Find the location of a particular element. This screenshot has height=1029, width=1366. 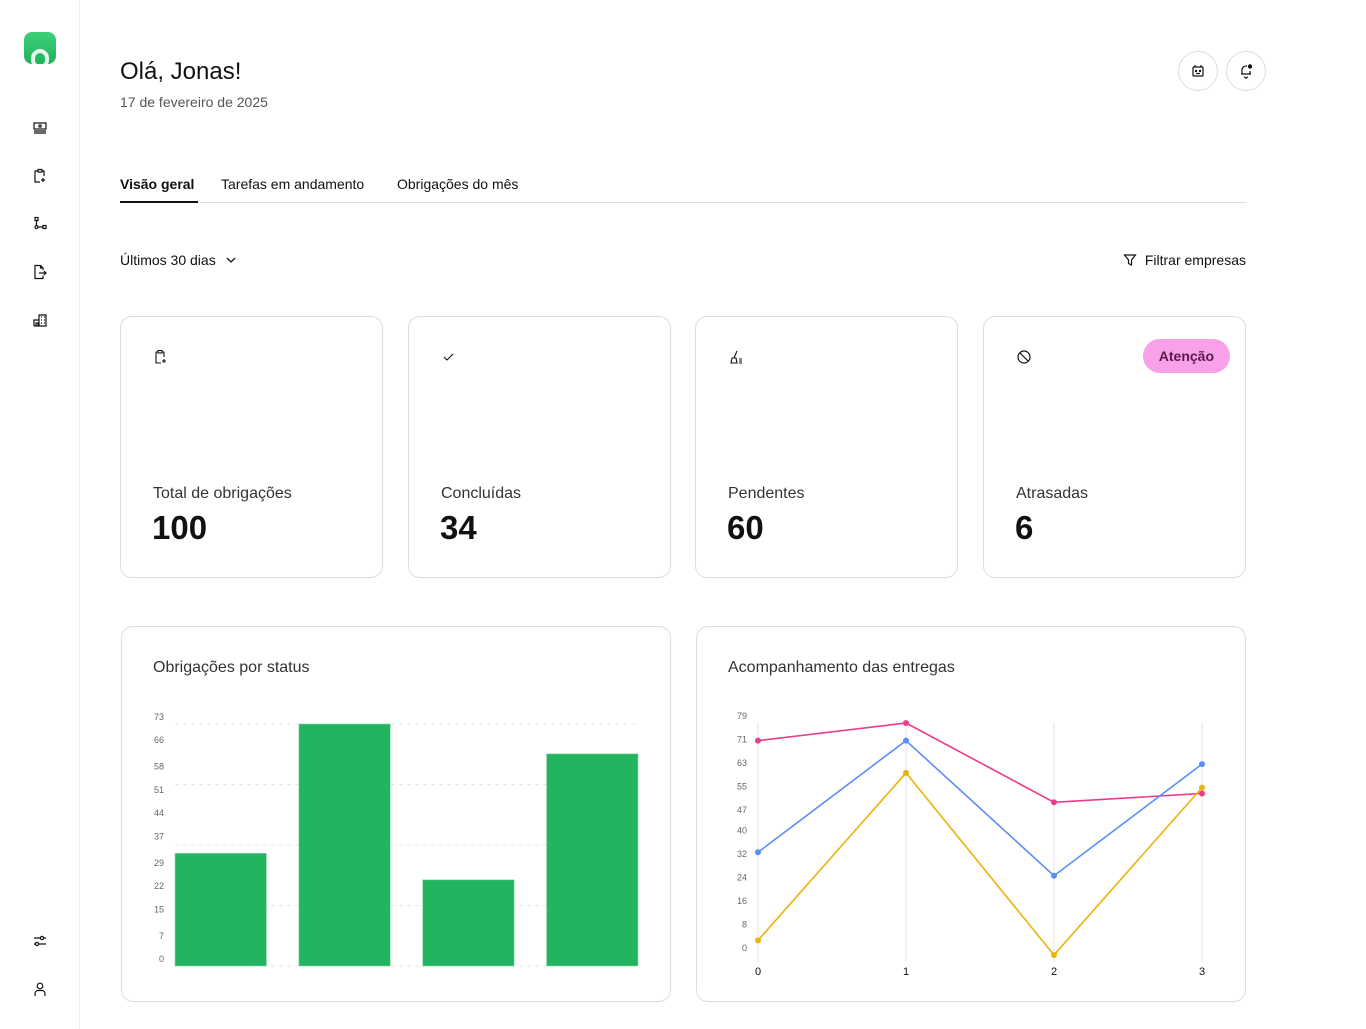

y-tick-label: 32 is located at coordinates (742, 854).